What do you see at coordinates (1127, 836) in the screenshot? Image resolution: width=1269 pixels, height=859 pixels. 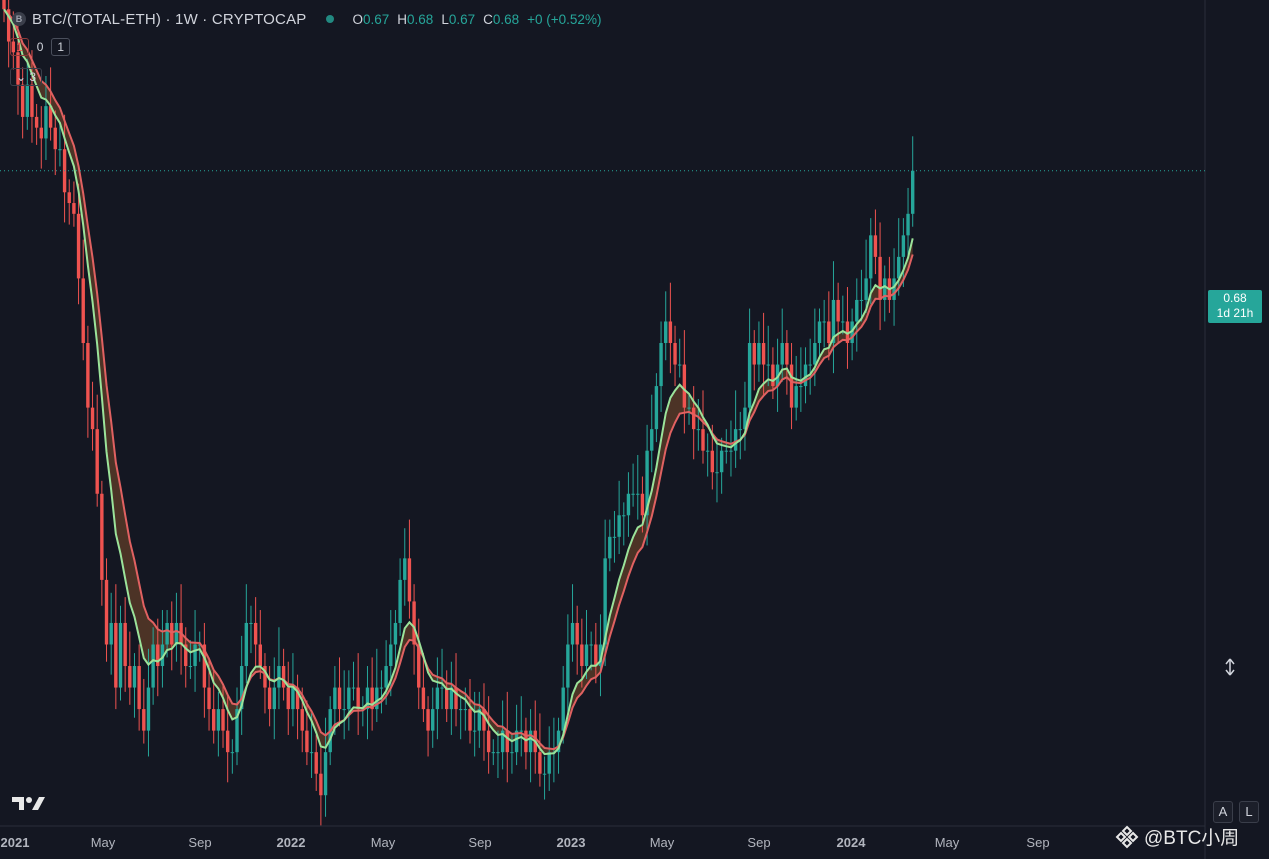 I see `exchange-logo-icon` at bounding box center [1127, 836].